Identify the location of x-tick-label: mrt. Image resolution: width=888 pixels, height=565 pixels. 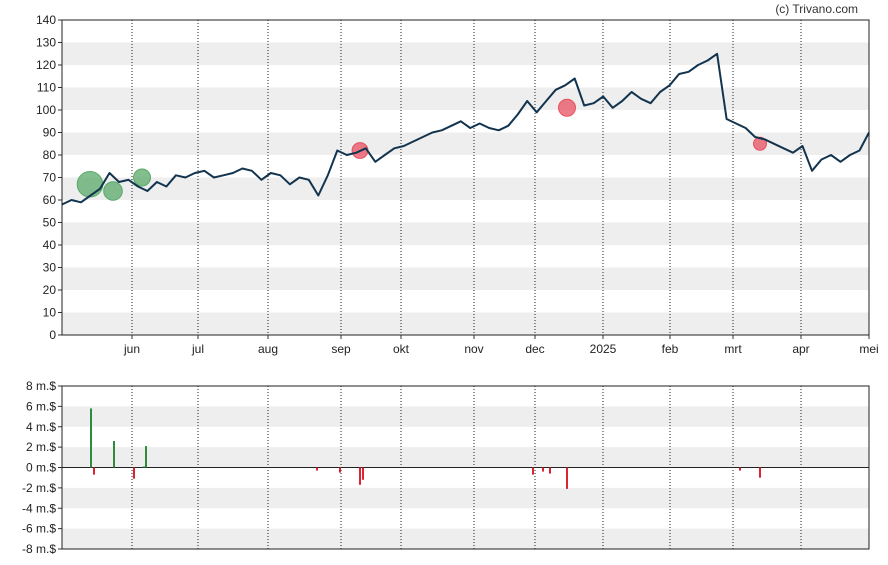
(733, 349).